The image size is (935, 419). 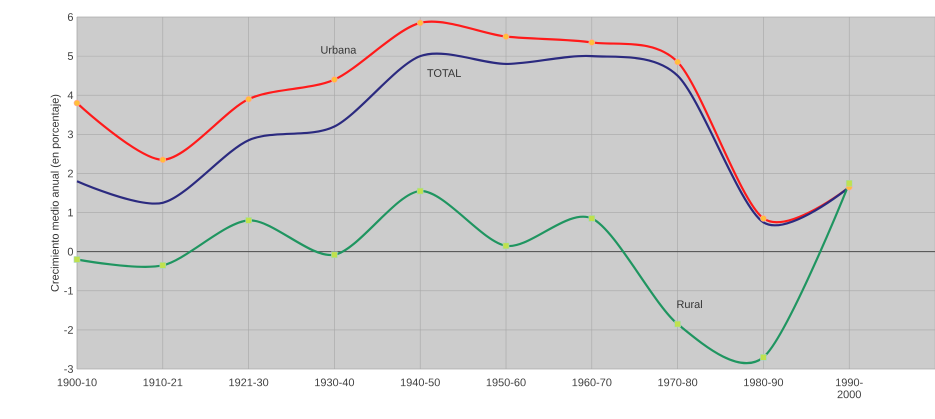 I want to click on x-tick-label: 1950-60, so click(x=506, y=382).